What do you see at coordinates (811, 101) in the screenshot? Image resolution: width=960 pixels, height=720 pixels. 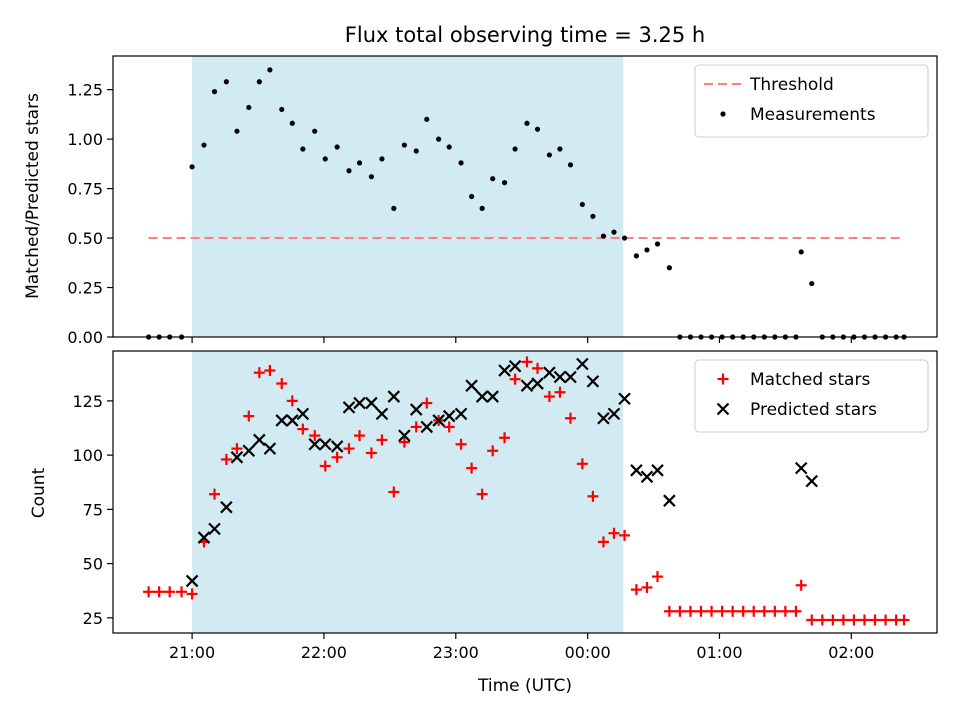 I see `legend-box` at bounding box center [811, 101].